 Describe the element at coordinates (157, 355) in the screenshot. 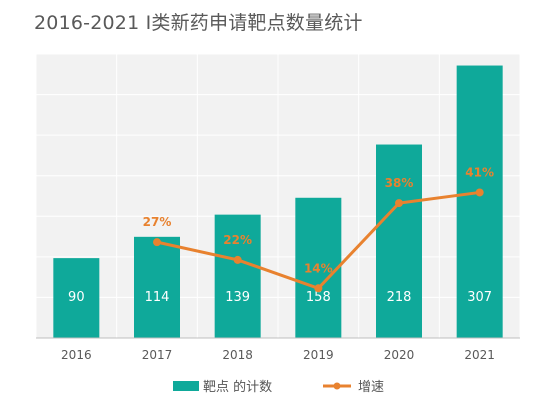

I see `x-tick-label-2017: 2017` at that location.